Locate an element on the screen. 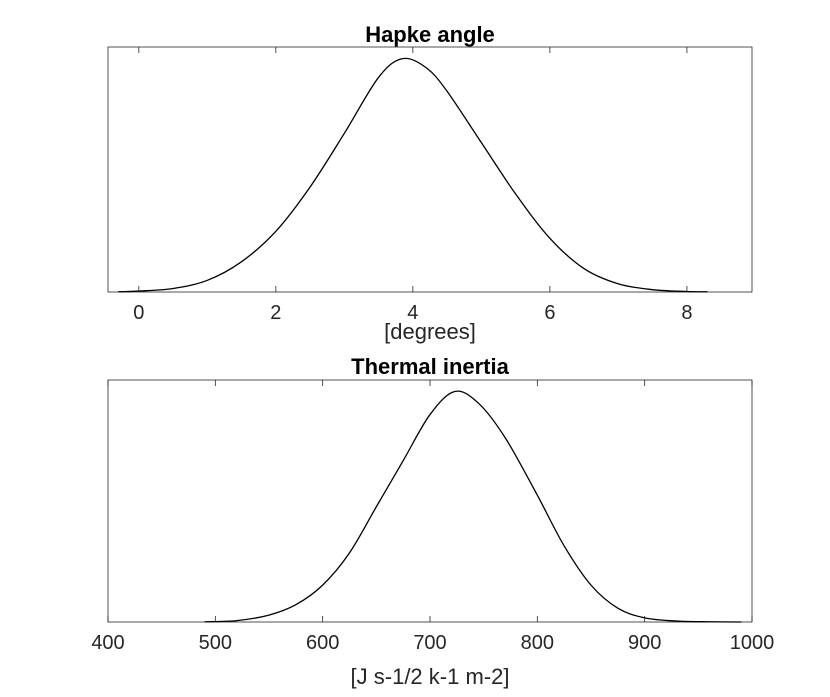 This screenshot has height=697, width=830. hapke-angle-title: Hapke angle is located at coordinates (430, 34).